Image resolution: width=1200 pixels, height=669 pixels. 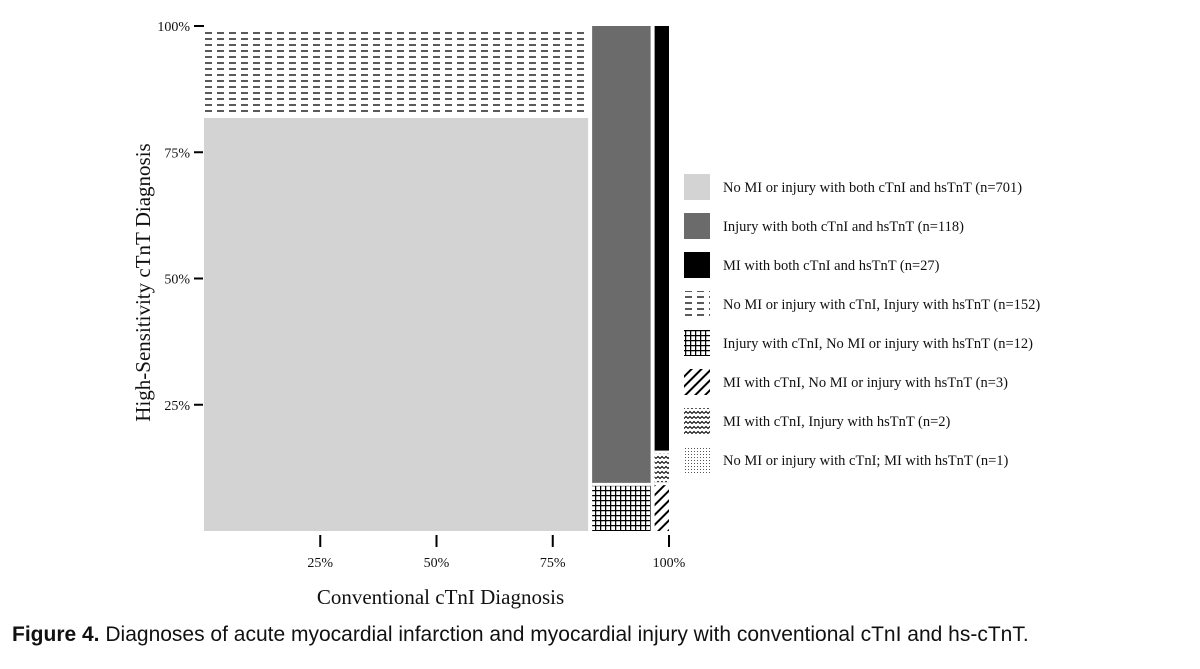 I want to click on legend-key-no_both, so click(x=697, y=187).